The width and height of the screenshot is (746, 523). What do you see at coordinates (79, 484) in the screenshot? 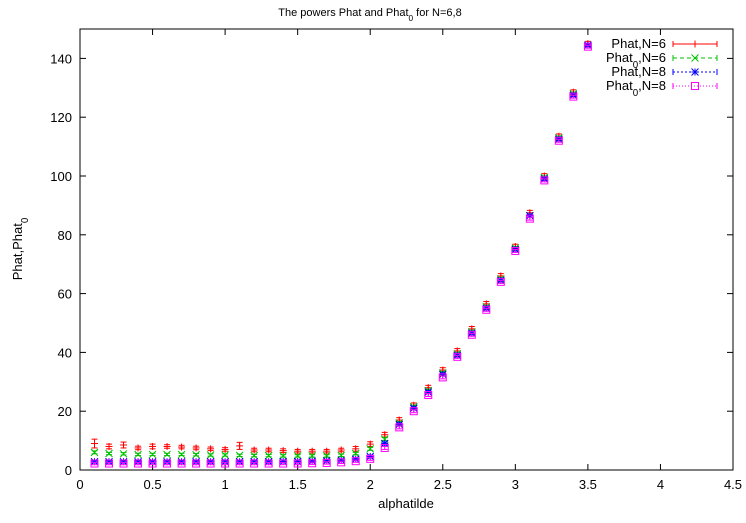
I see `x-tick-label: 0` at bounding box center [79, 484].